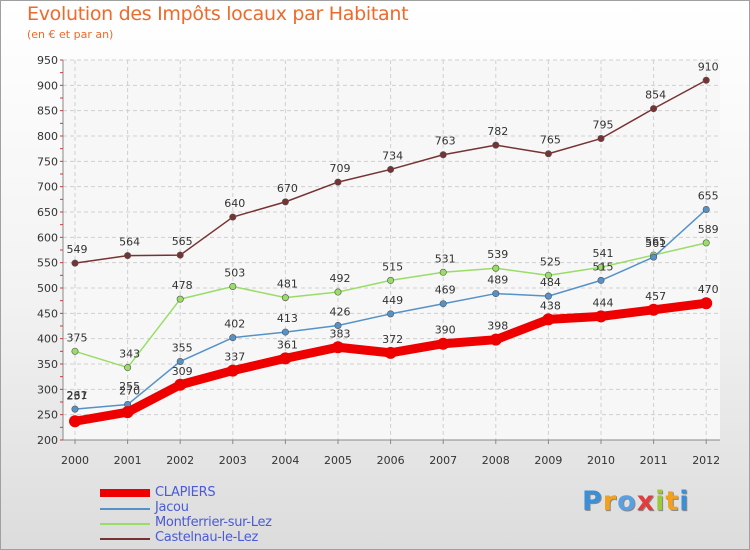  I want to click on x-tick-label: 2008, so click(496, 460).